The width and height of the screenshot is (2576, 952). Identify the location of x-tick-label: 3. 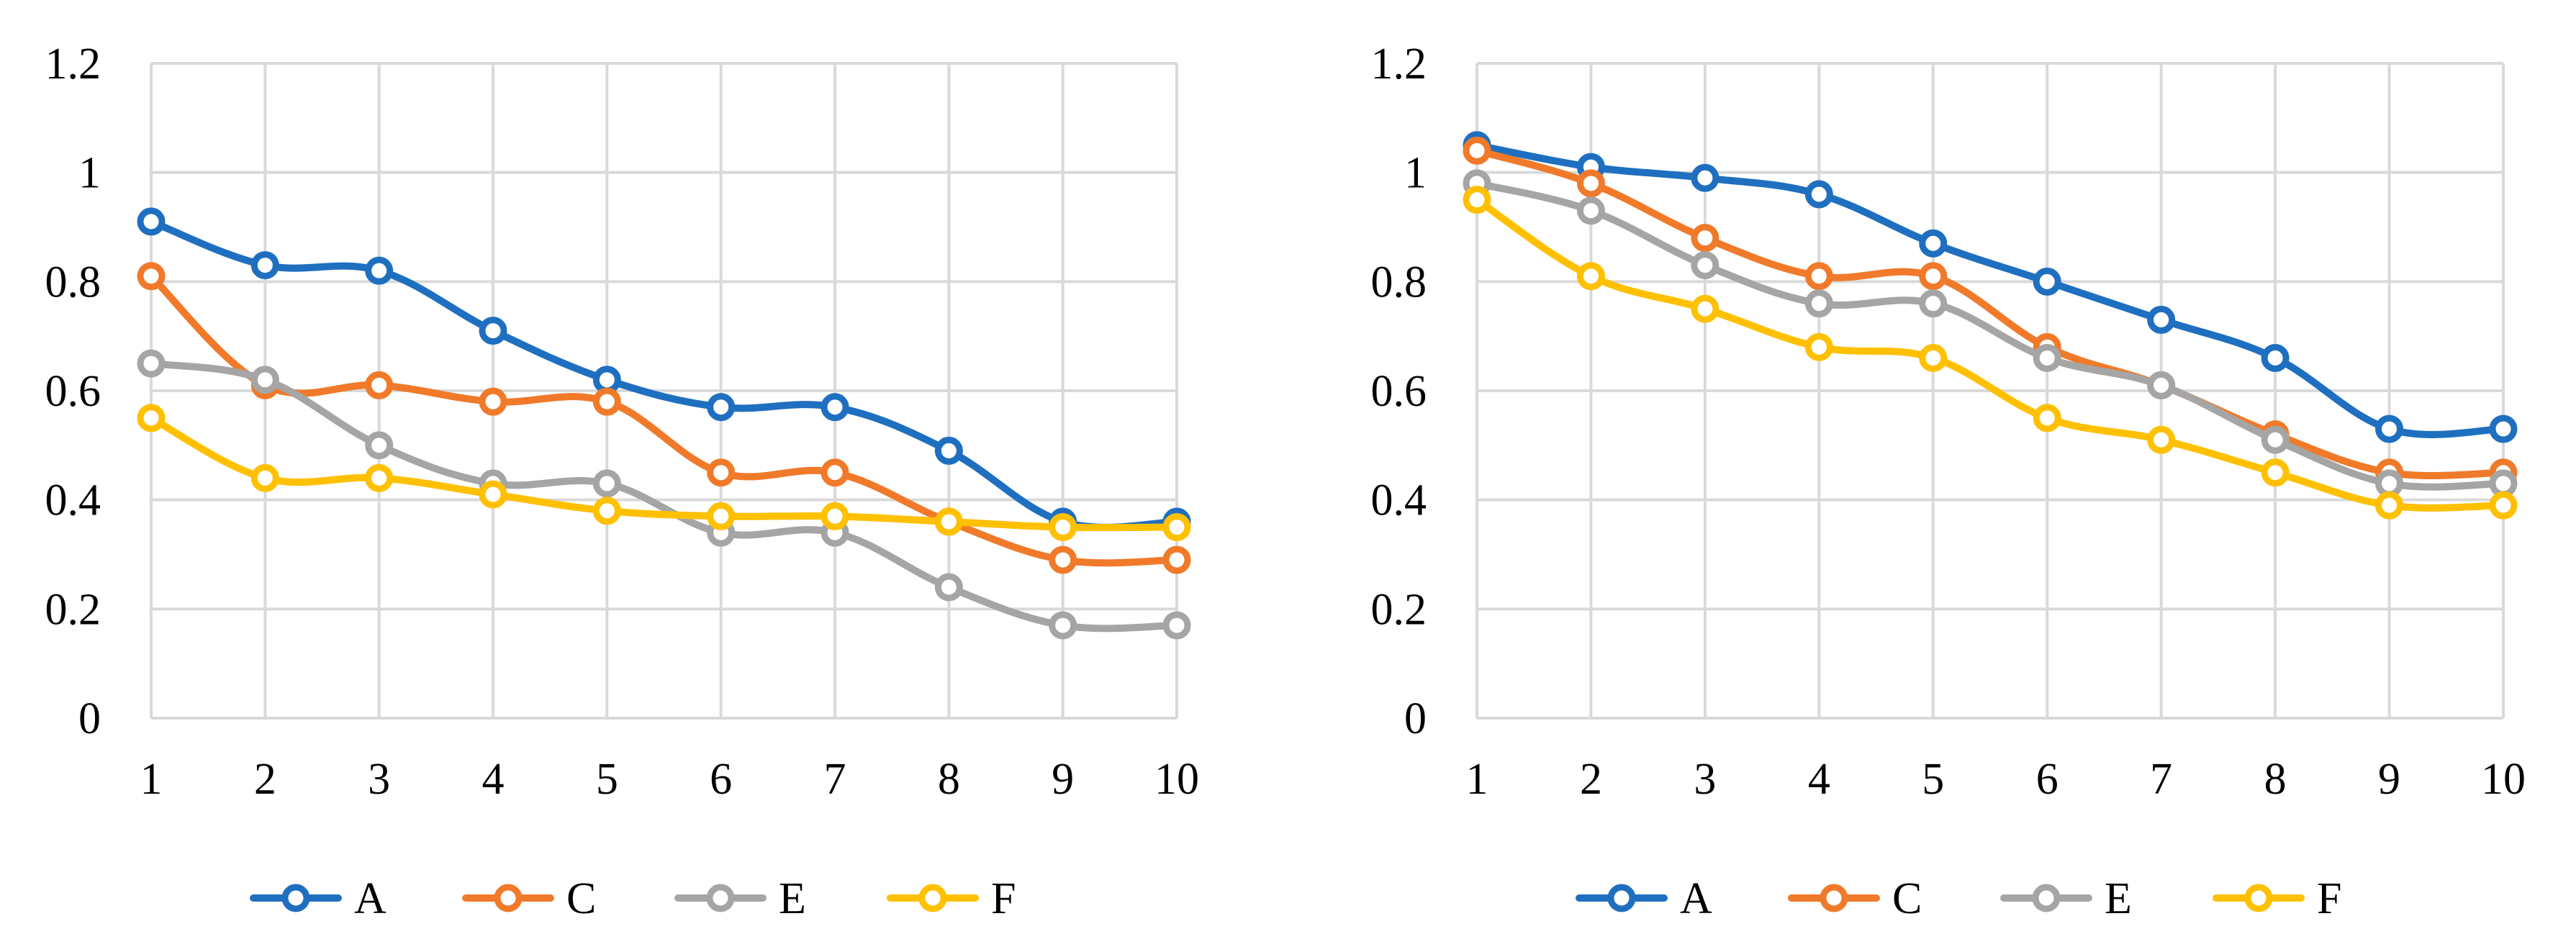
(379, 779).